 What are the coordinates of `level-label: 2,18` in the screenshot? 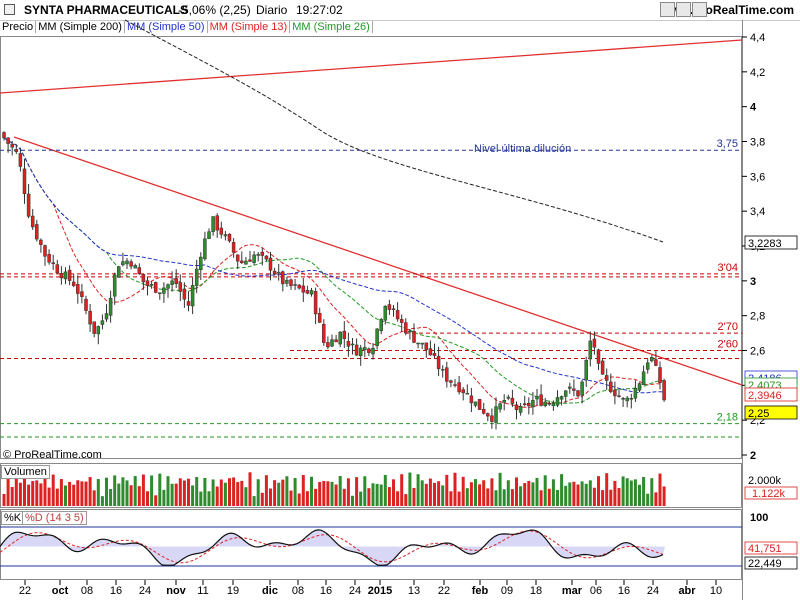 It's located at (727, 418).